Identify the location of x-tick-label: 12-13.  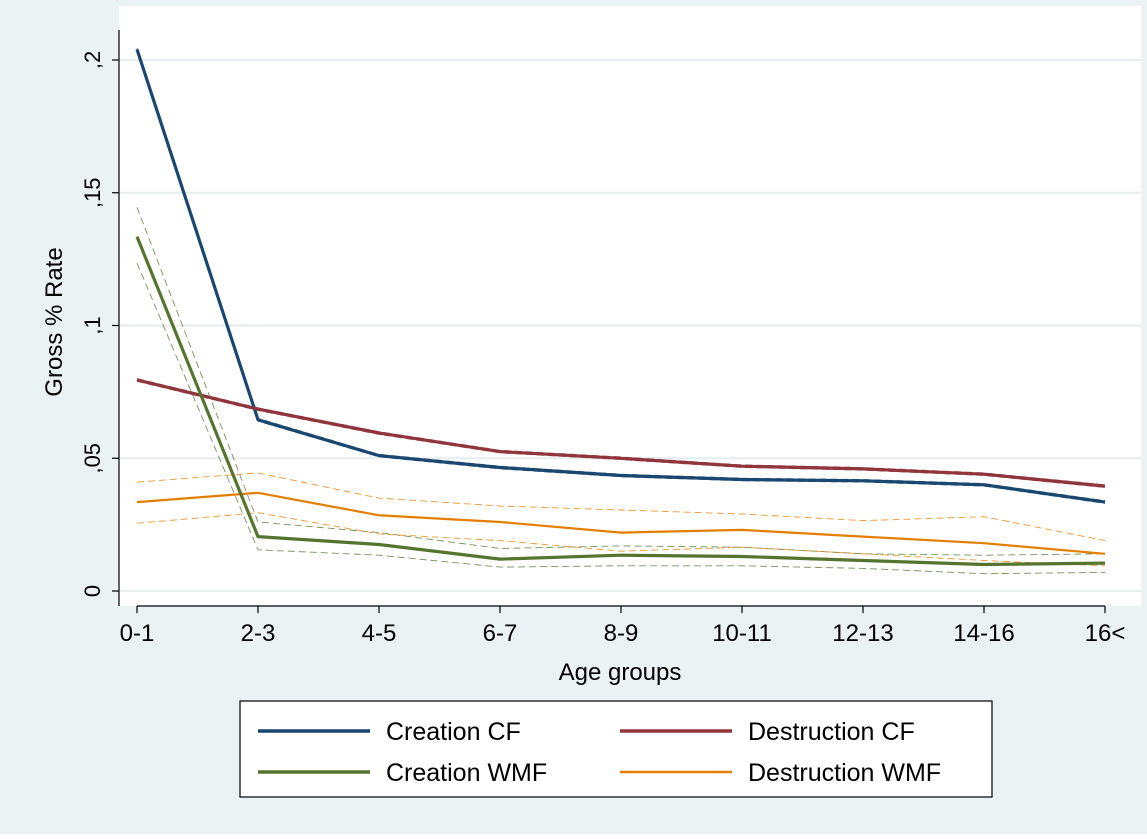
(862, 633).